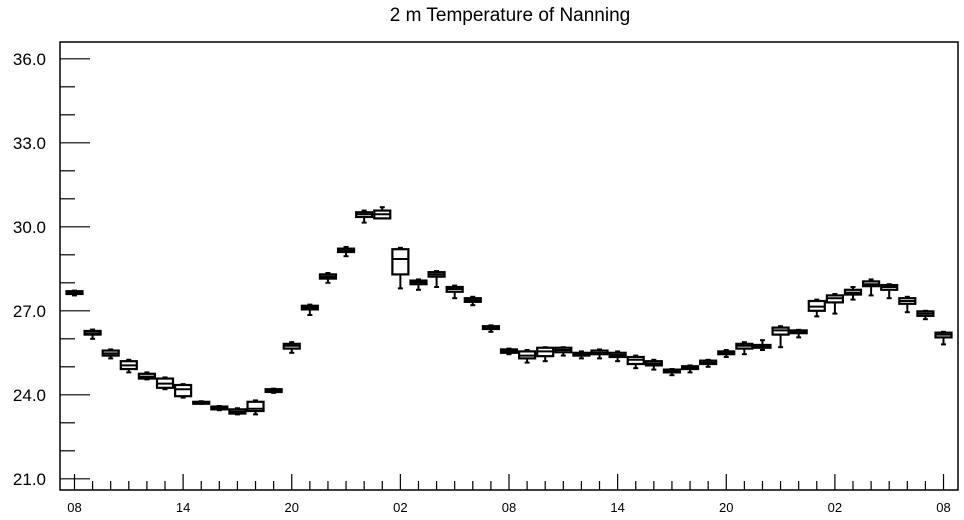 The width and height of the screenshot is (964, 520). What do you see at coordinates (510, 15) in the screenshot?
I see `chart-title: 2 m Temperature of Nanning` at bounding box center [510, 15].